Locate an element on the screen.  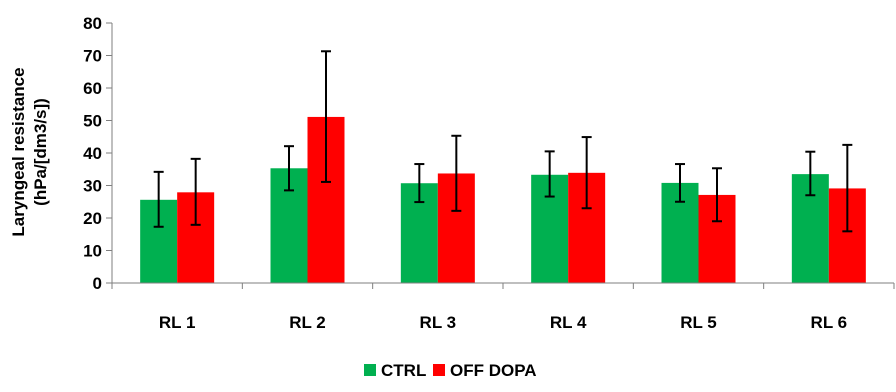
y-axis-label-line2: (hPa/[dm3/s]) is located at coordinates (40, 152).